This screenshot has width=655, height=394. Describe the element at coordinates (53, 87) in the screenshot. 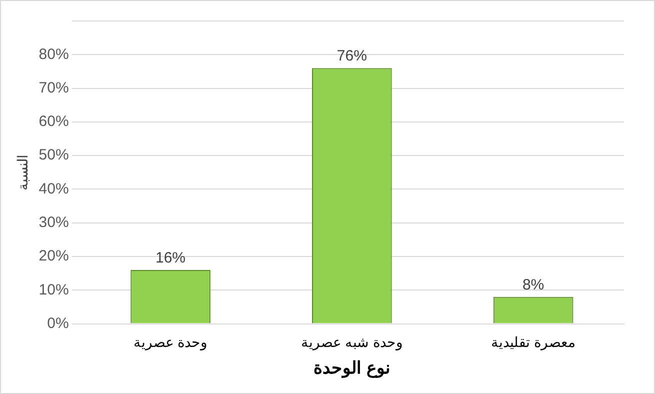

I see `y-tick-label: 70%` at that location.